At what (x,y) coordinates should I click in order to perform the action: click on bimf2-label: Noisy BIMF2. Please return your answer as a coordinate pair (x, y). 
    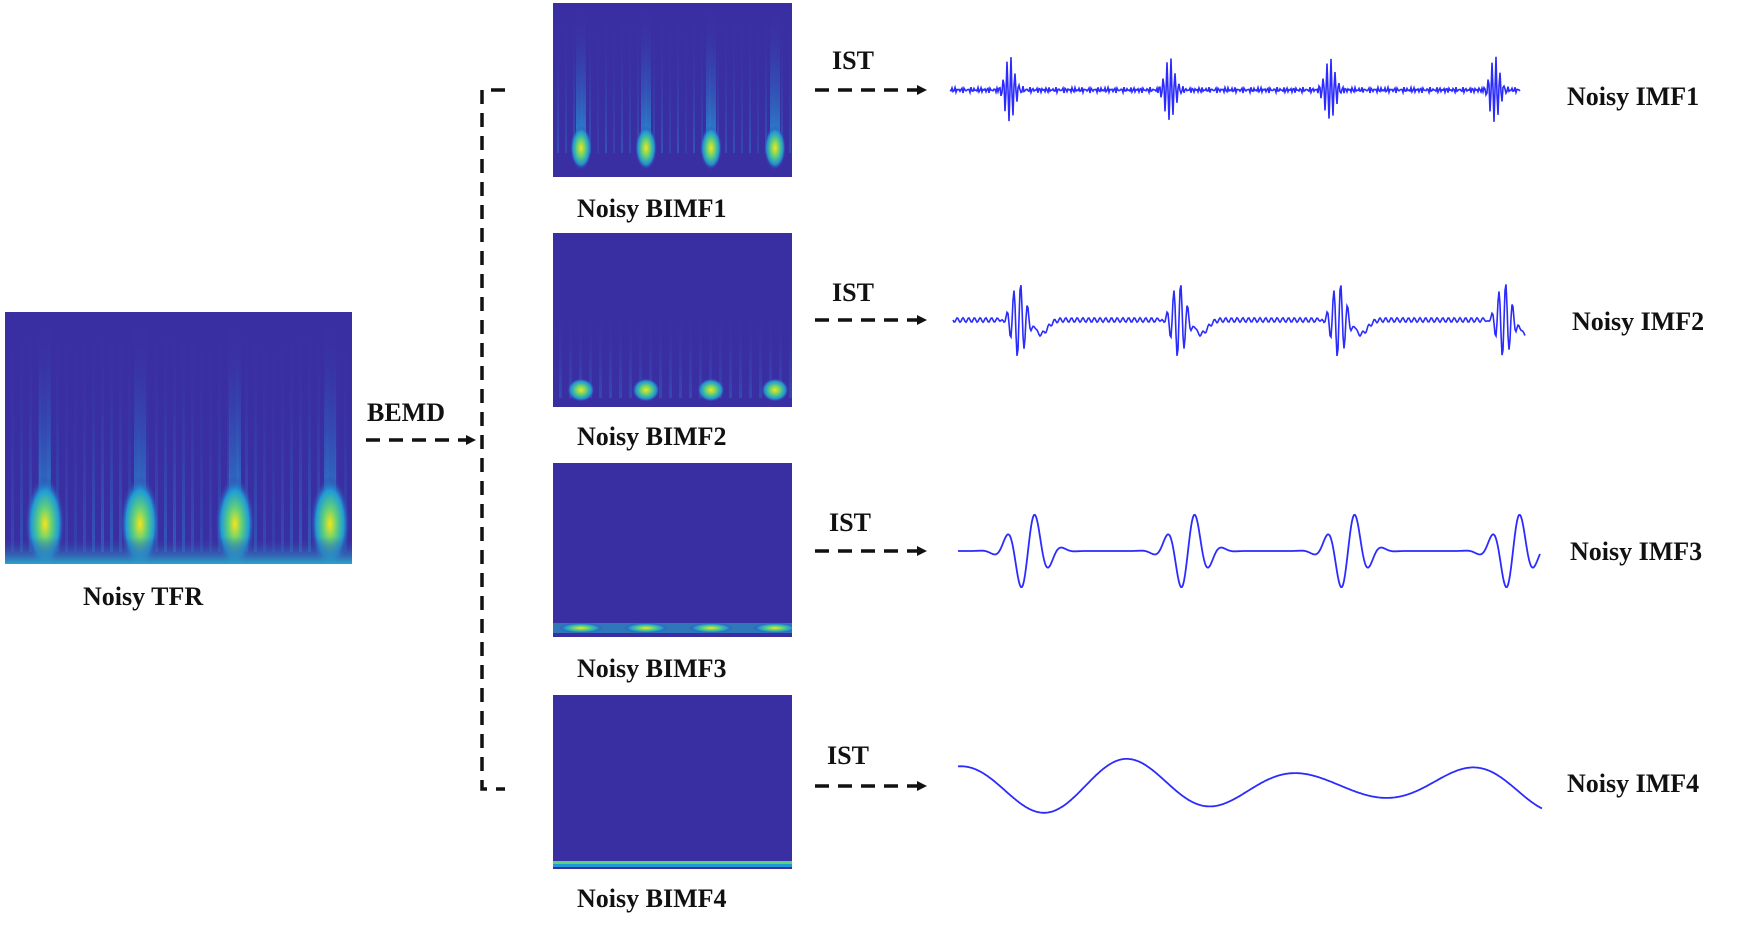
    Looking at the image, I should click on (652, 436).